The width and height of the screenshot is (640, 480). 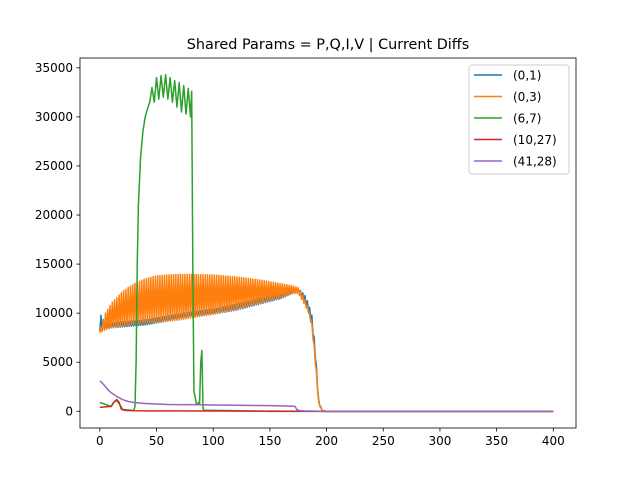 I want to click on y-tick-label: 15000, so click(x=54, y=264).